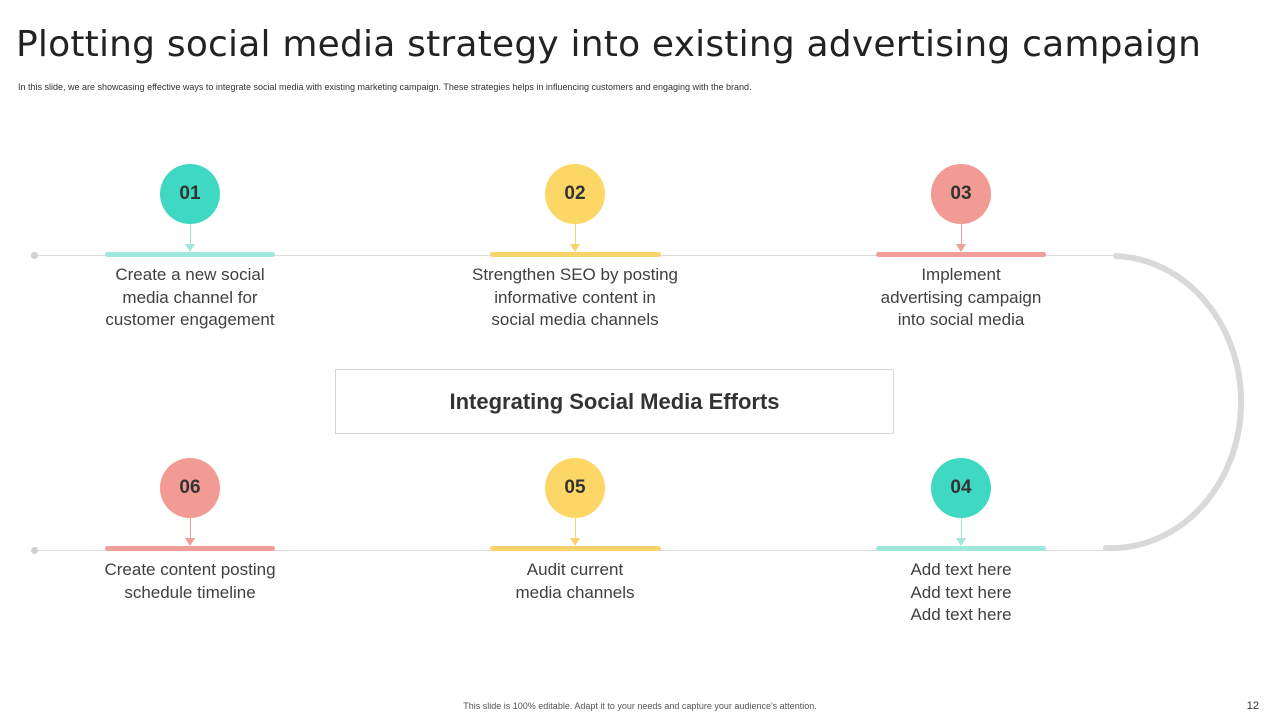  I want to click on bottom-timeline-start-dot, so click(34, 550).